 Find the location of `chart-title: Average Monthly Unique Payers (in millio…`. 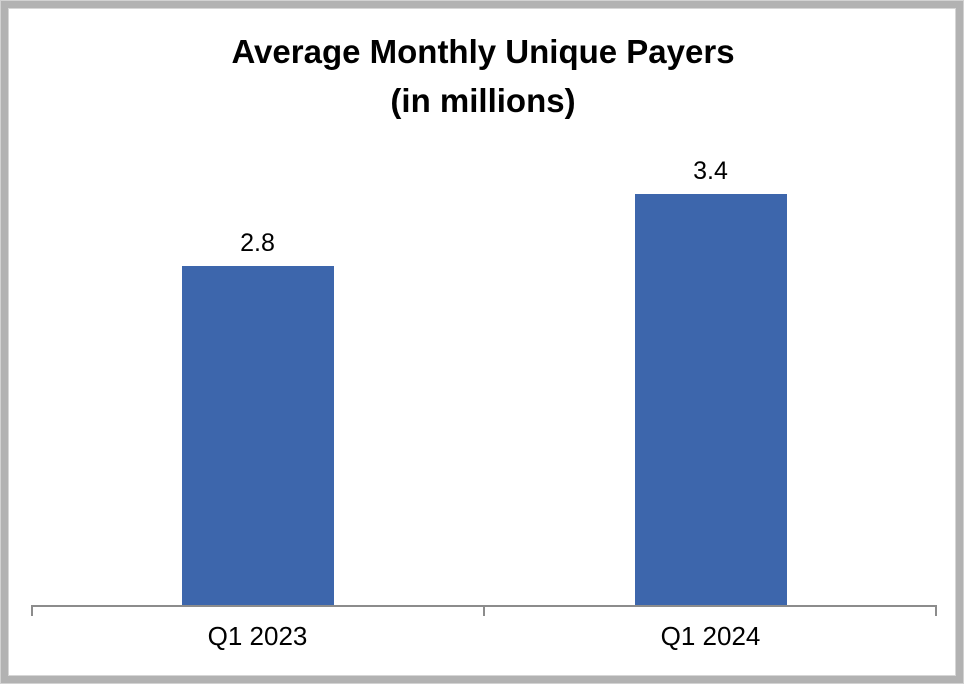

chart-title: Average Monthly Unique Payers (in millio… is located at coordinates (483, 76).